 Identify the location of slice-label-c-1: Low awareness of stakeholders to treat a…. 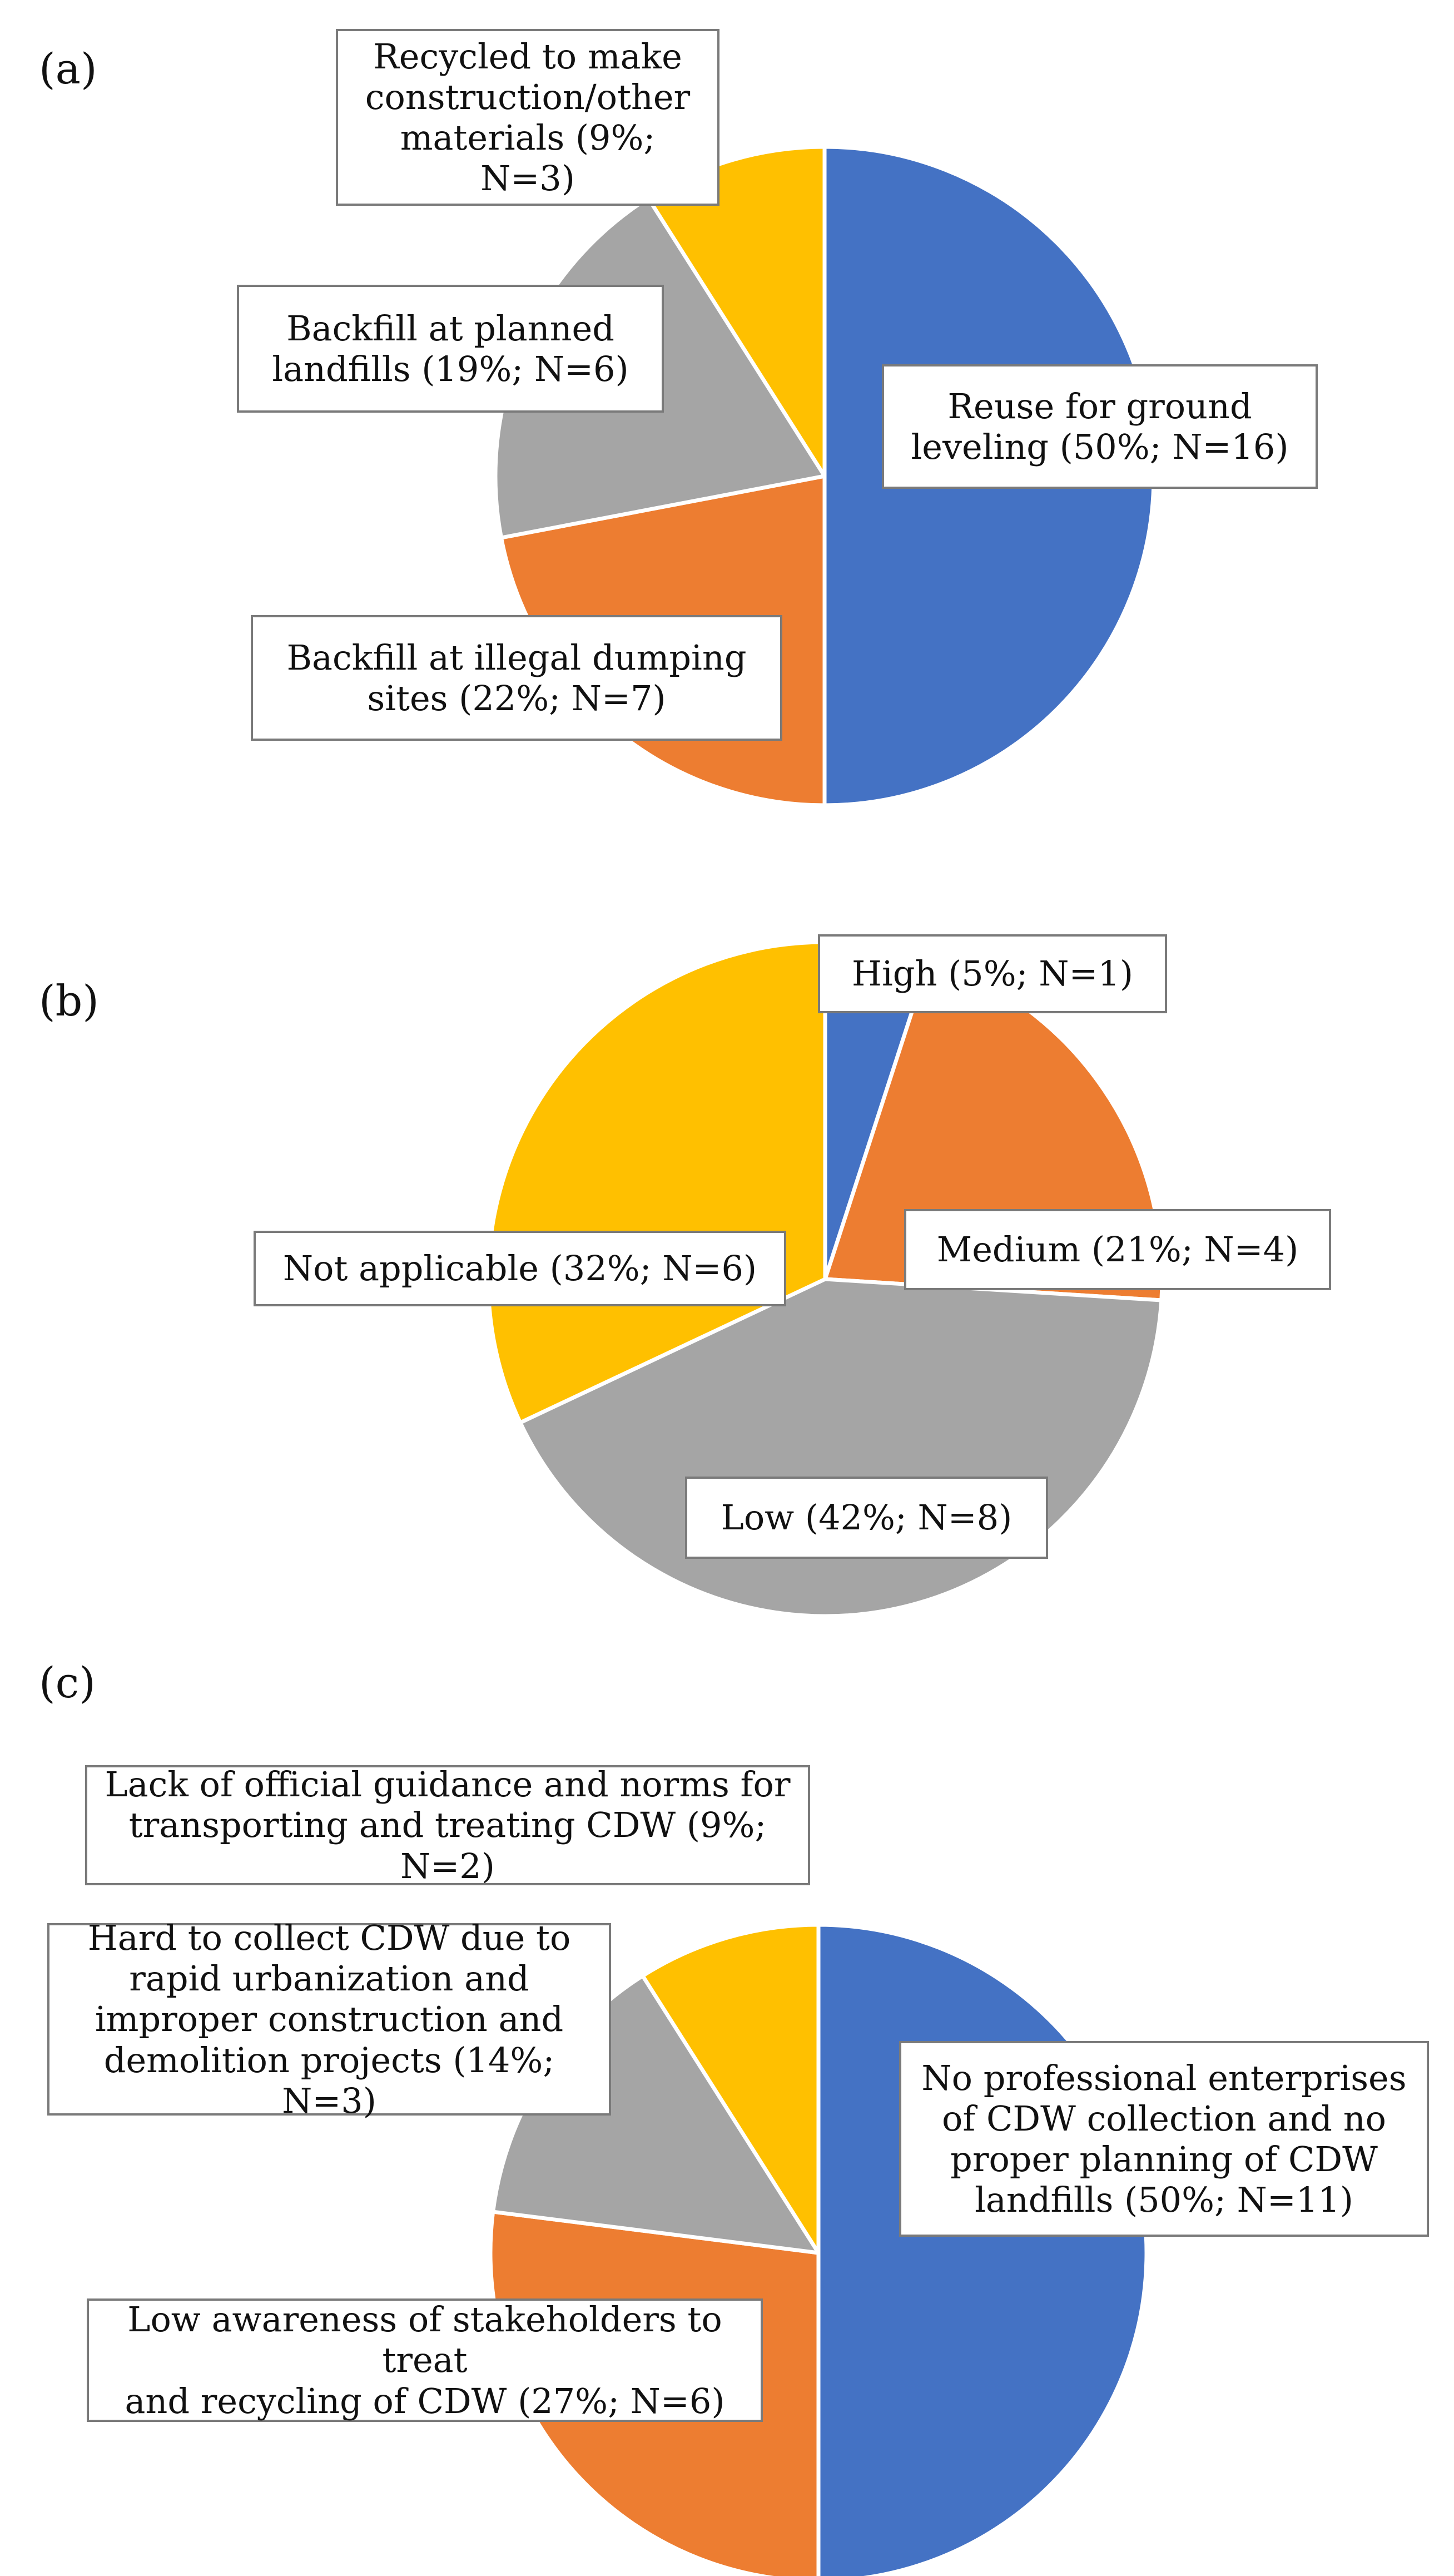
(425, 2360).